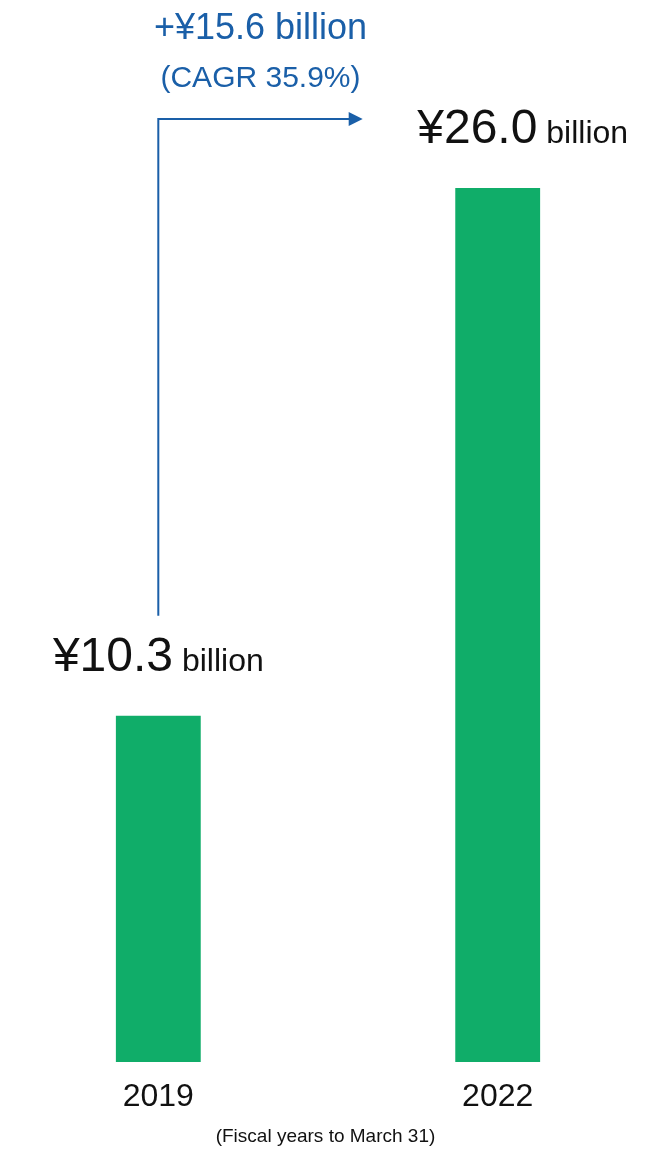 The height and width of the screenshot is (1154, 671). What do you see at coordinates (158, 1095) in the screenshot?
I see `x-tick-label: 2019` at bounding box center [158, 1095].